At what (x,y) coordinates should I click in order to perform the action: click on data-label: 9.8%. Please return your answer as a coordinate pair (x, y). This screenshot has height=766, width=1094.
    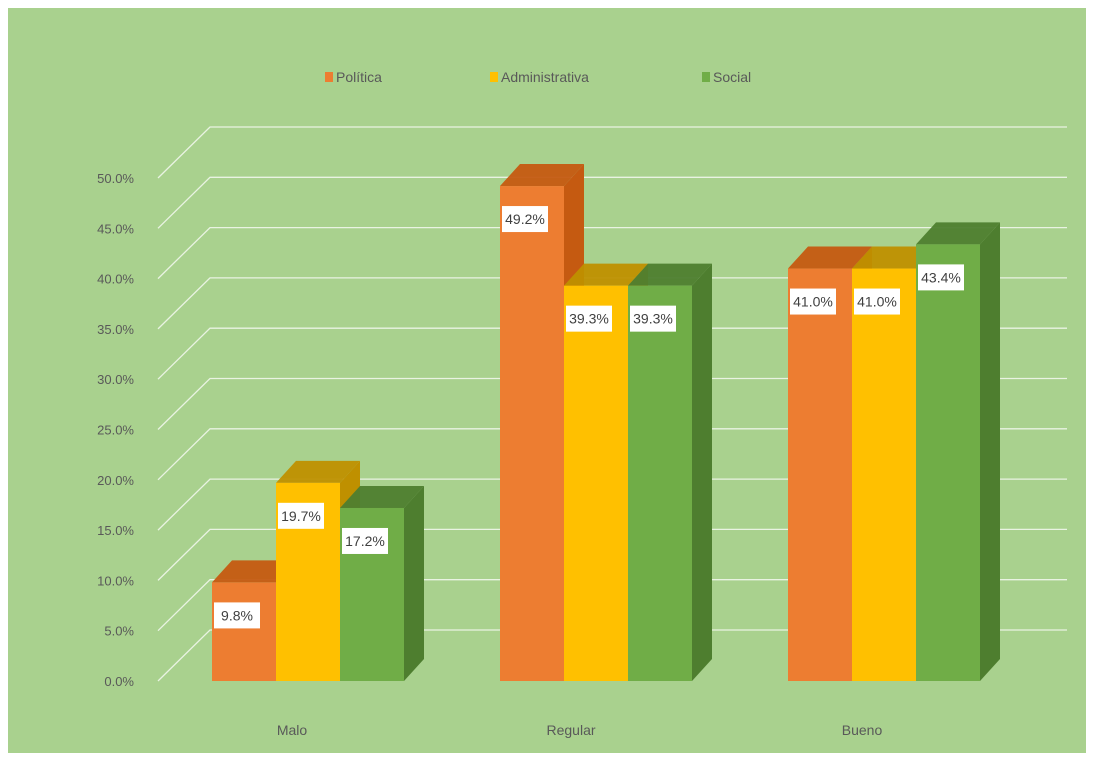
    Looking at the image, I should click on (237, 615).